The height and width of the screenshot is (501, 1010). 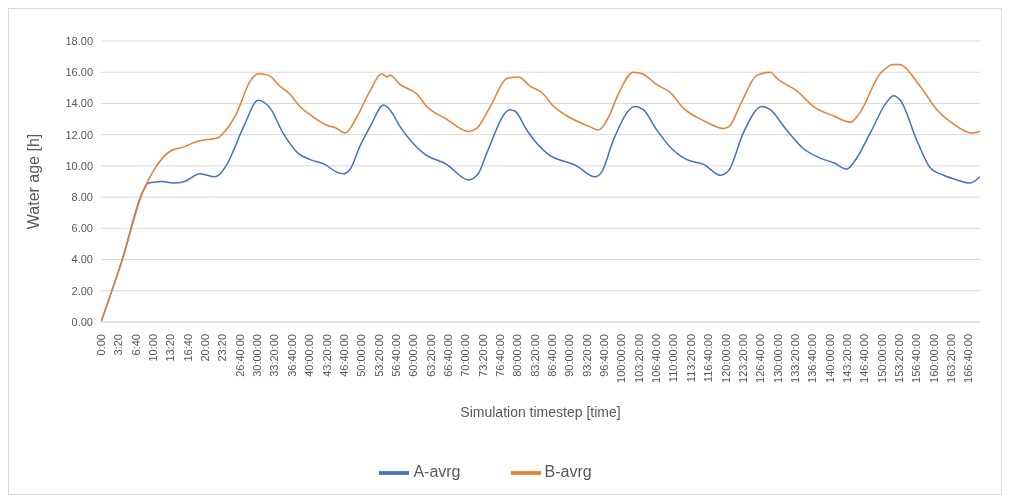 I want to click on x-axis-title: Simulation timestep [time], so click(x=540, y=412).